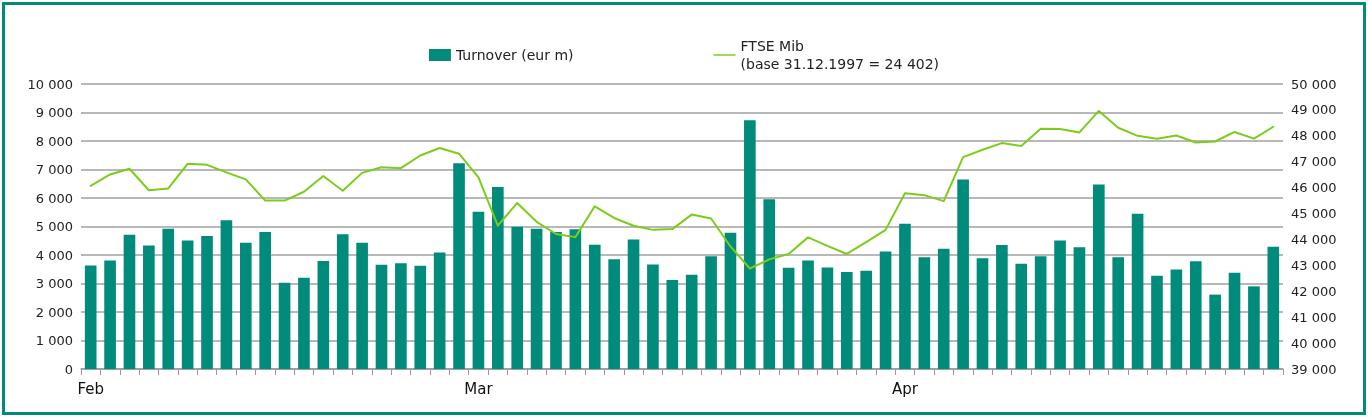  What do you see at coordinates (1314, 265) in the screenshot?
I see `y2-tick-label: 43 000` at bounding box center [1314, 265].